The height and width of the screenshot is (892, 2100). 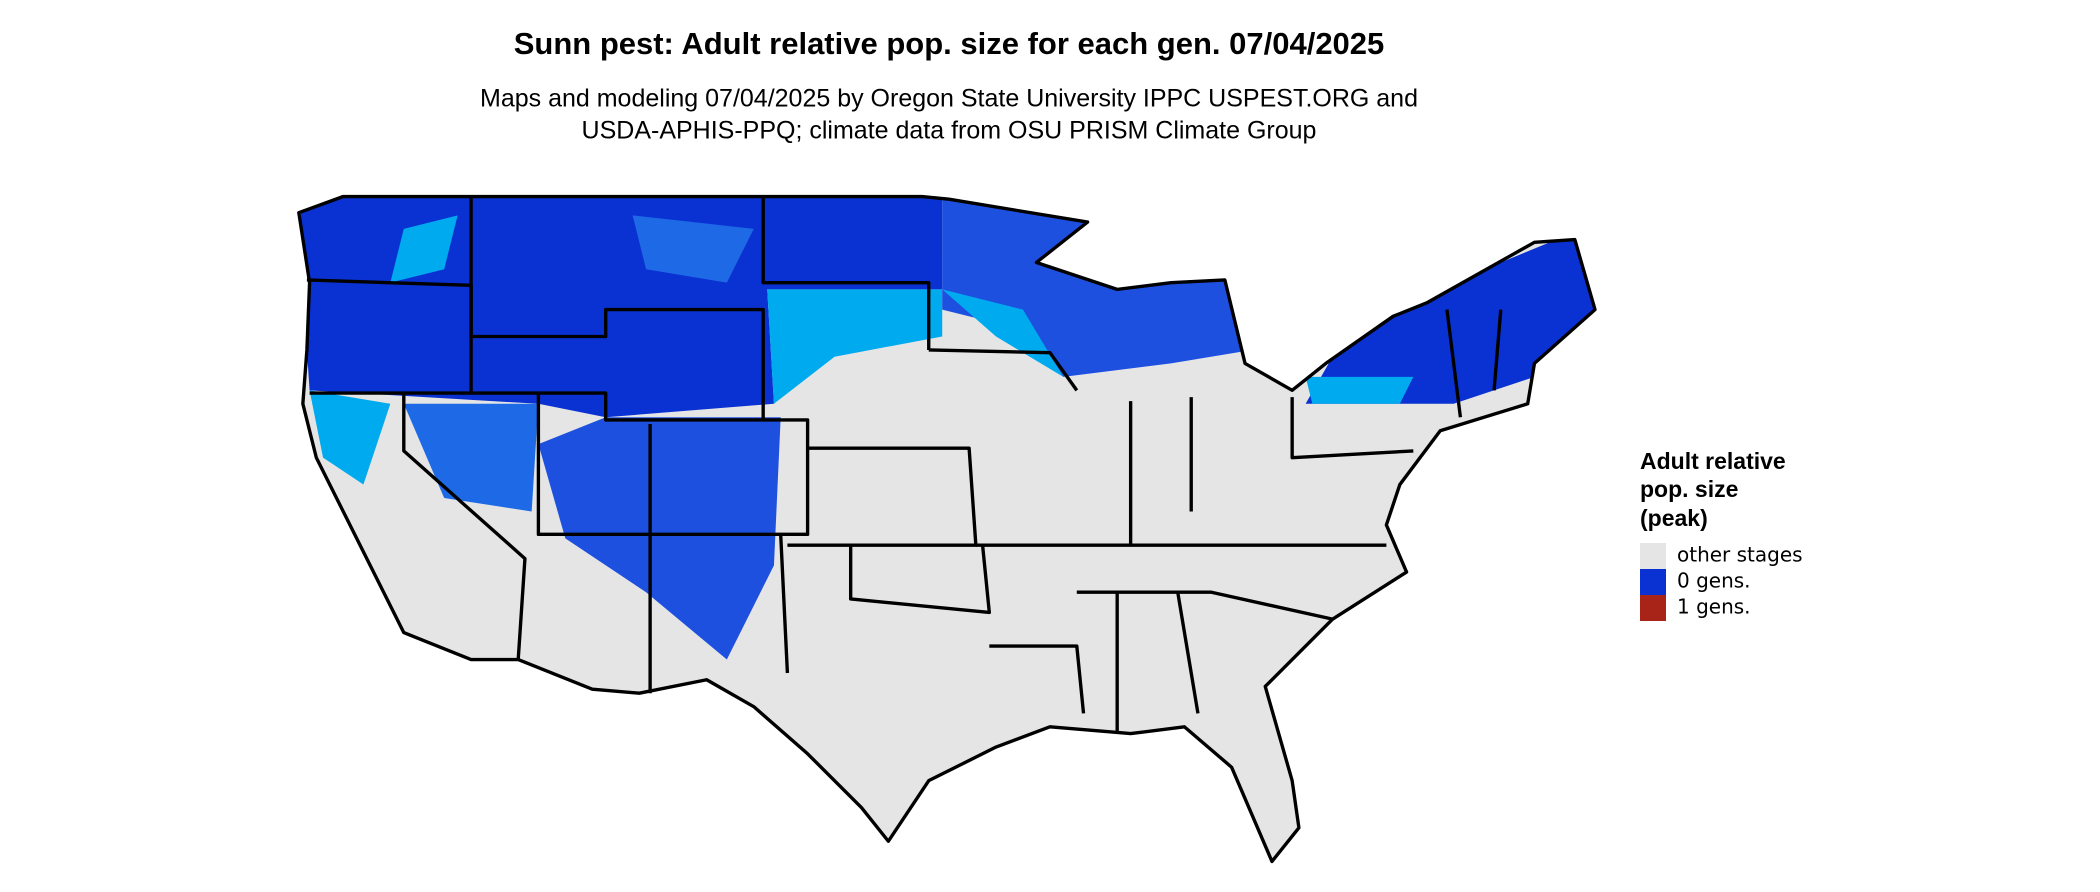 I want to click on legend-label: other stages, so click(x=1740, y=555).